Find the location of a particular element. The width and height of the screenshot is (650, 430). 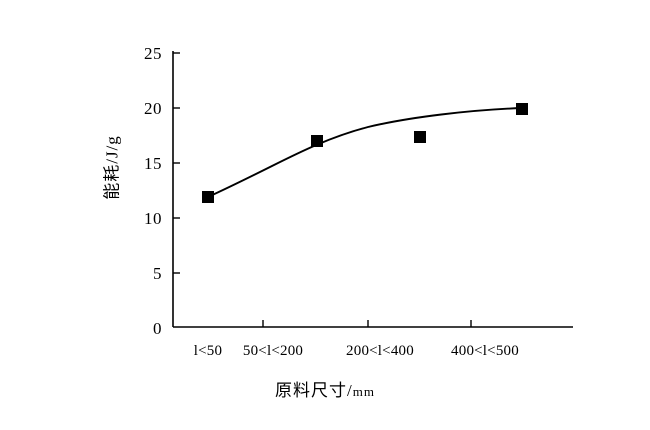

x-tick-label-2: 50<l<200 is located at coordinates (273, 351).